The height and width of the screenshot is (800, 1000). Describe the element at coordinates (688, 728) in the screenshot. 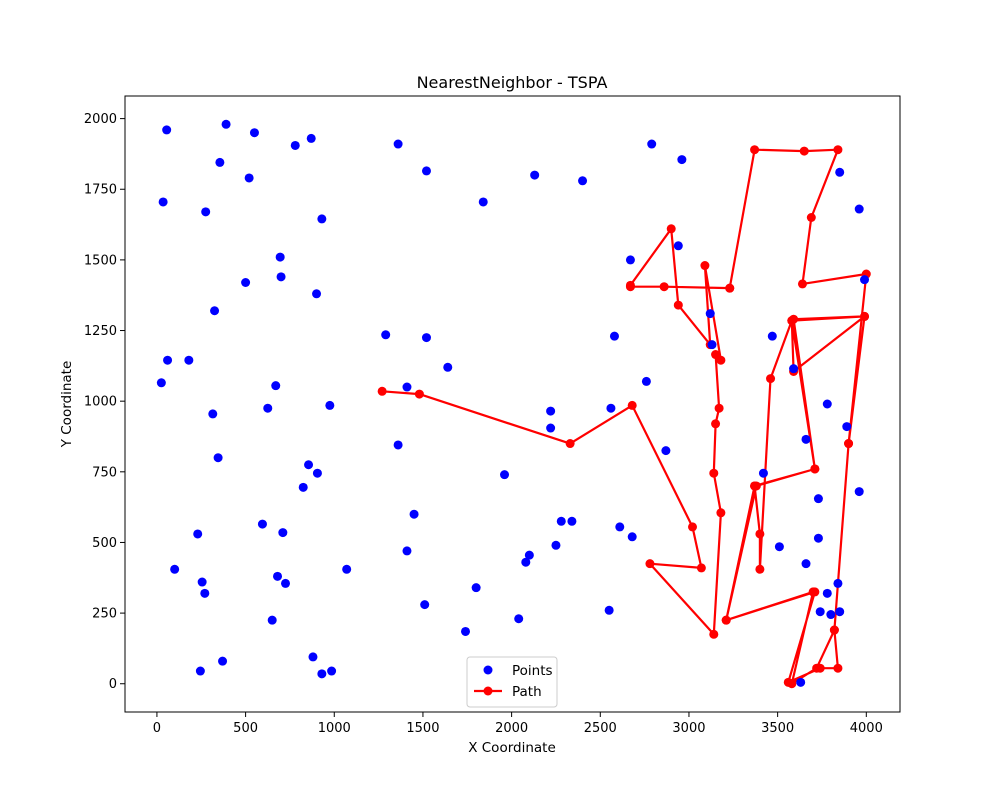

I see `x-tick-label: 3000` at that location.